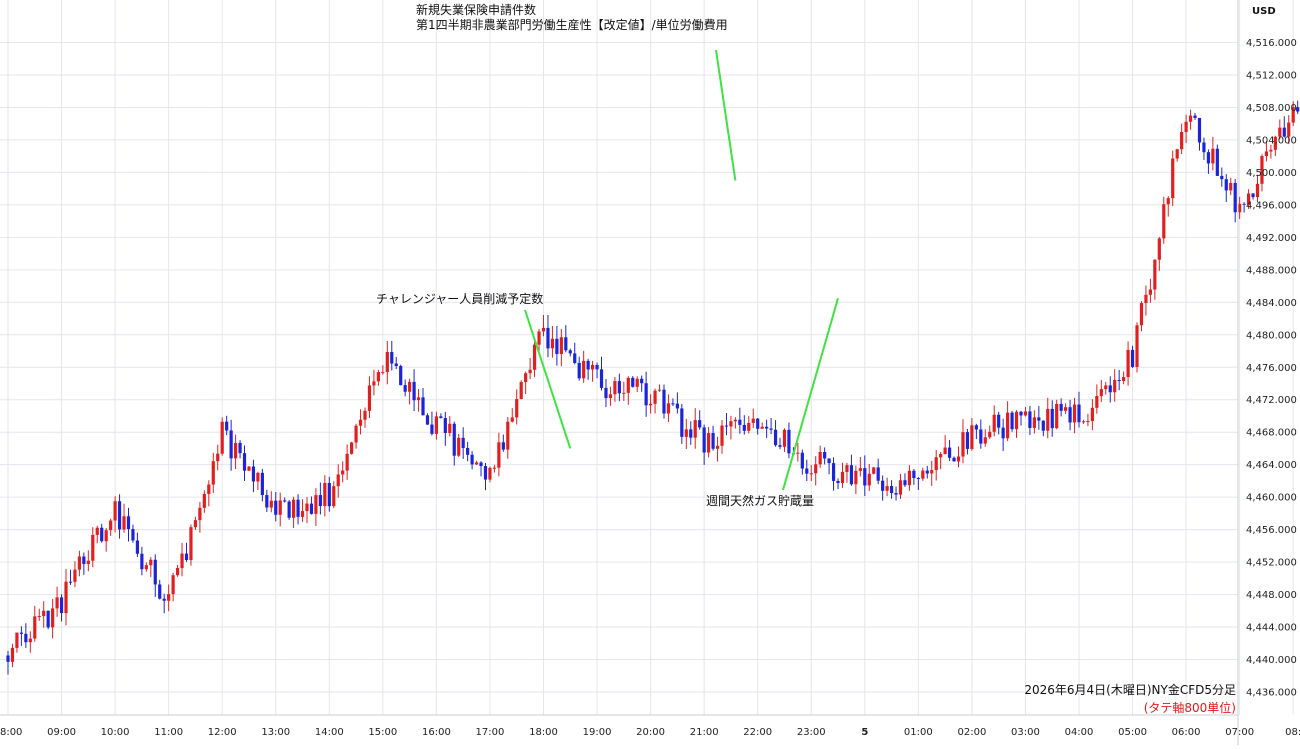 The image size is (1300, 749). I want to click on annotation-leaders, so click(681, 270).